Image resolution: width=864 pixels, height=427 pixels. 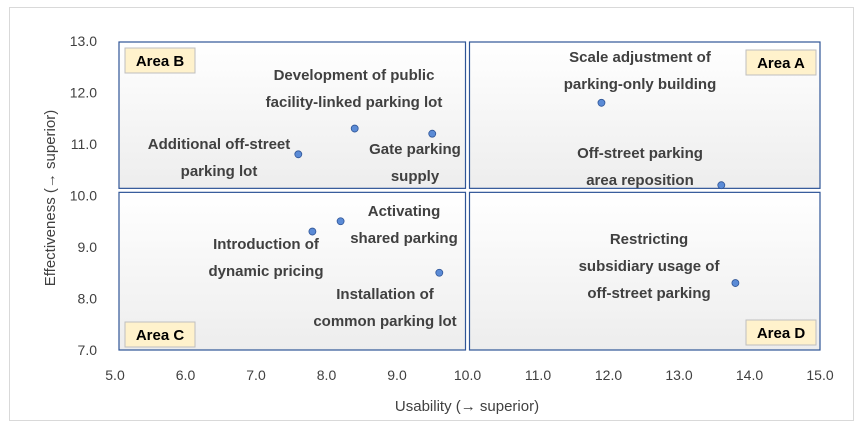 I want to click on point-annotation: common parking lot, so click(x=384, y=321).